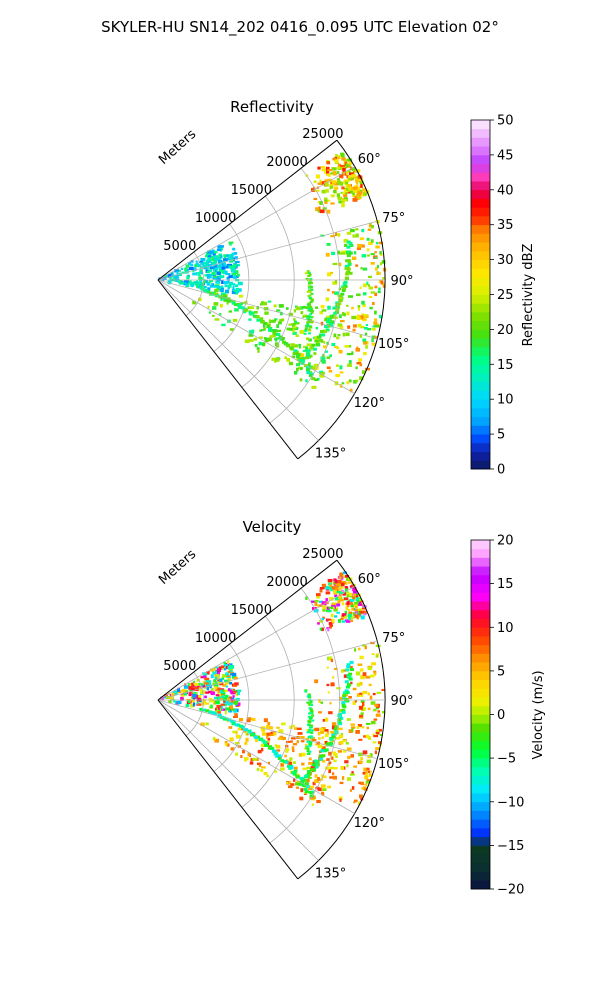 The width and height of the screenshot is (600, 1000). I want to click on azimuth-spoke, so click(267, 670).